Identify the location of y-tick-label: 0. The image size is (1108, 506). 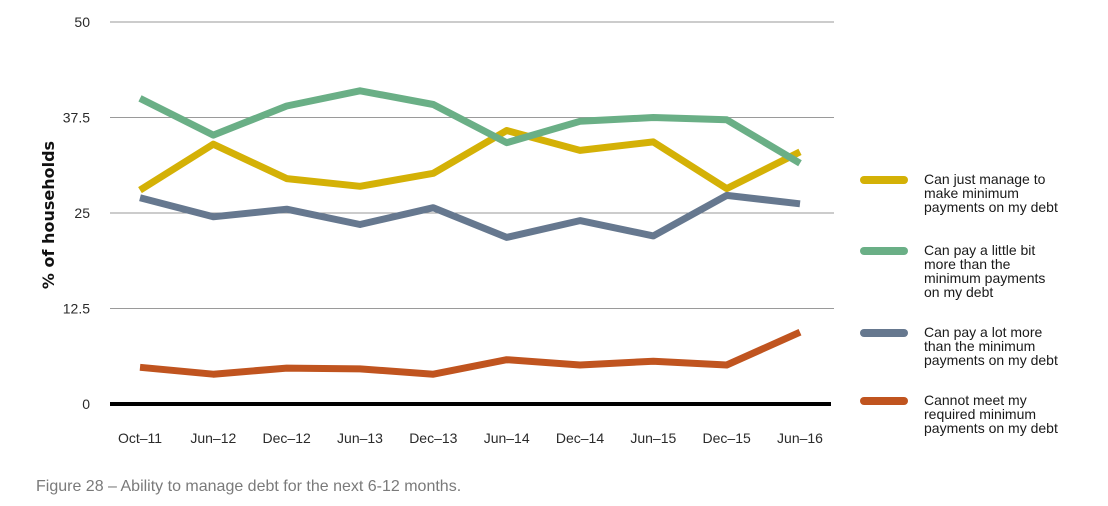
(86, 404).